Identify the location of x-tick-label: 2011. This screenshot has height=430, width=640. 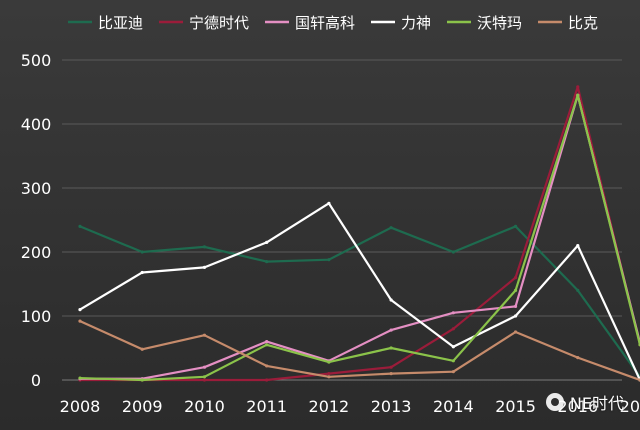
(266, 406).